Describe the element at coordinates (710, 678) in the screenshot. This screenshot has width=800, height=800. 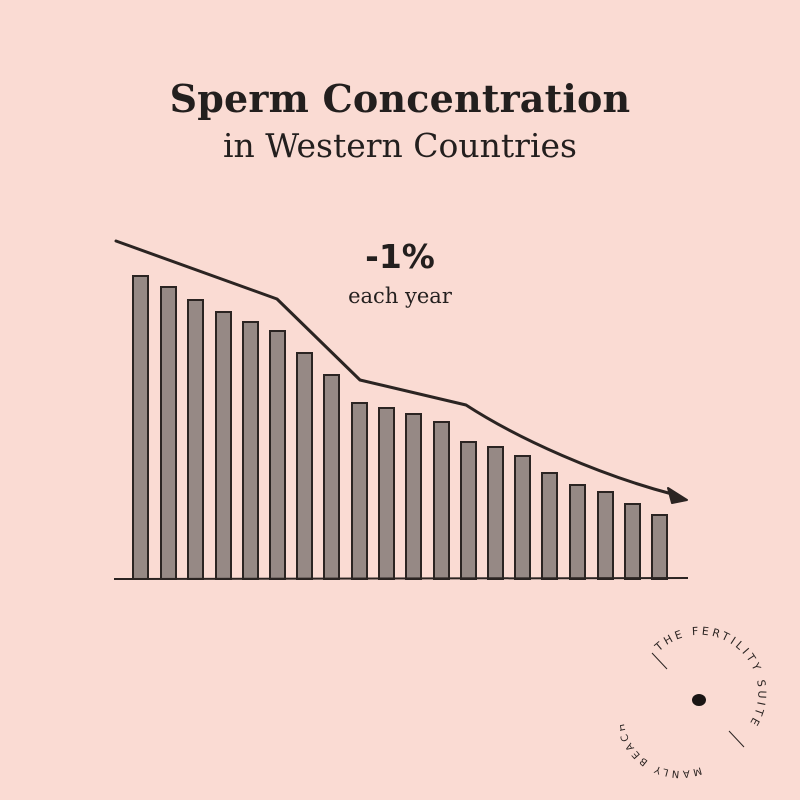
I see `logo-top-text: THE FERTILITY SUITE` at that location.